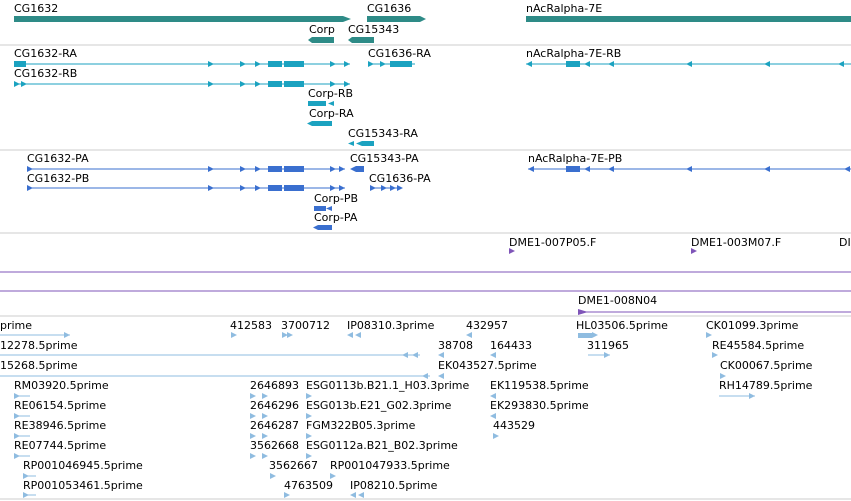 The width and height of the screenshot is (851, 501). I want to click on est-label: 38708, so click(455, 345).